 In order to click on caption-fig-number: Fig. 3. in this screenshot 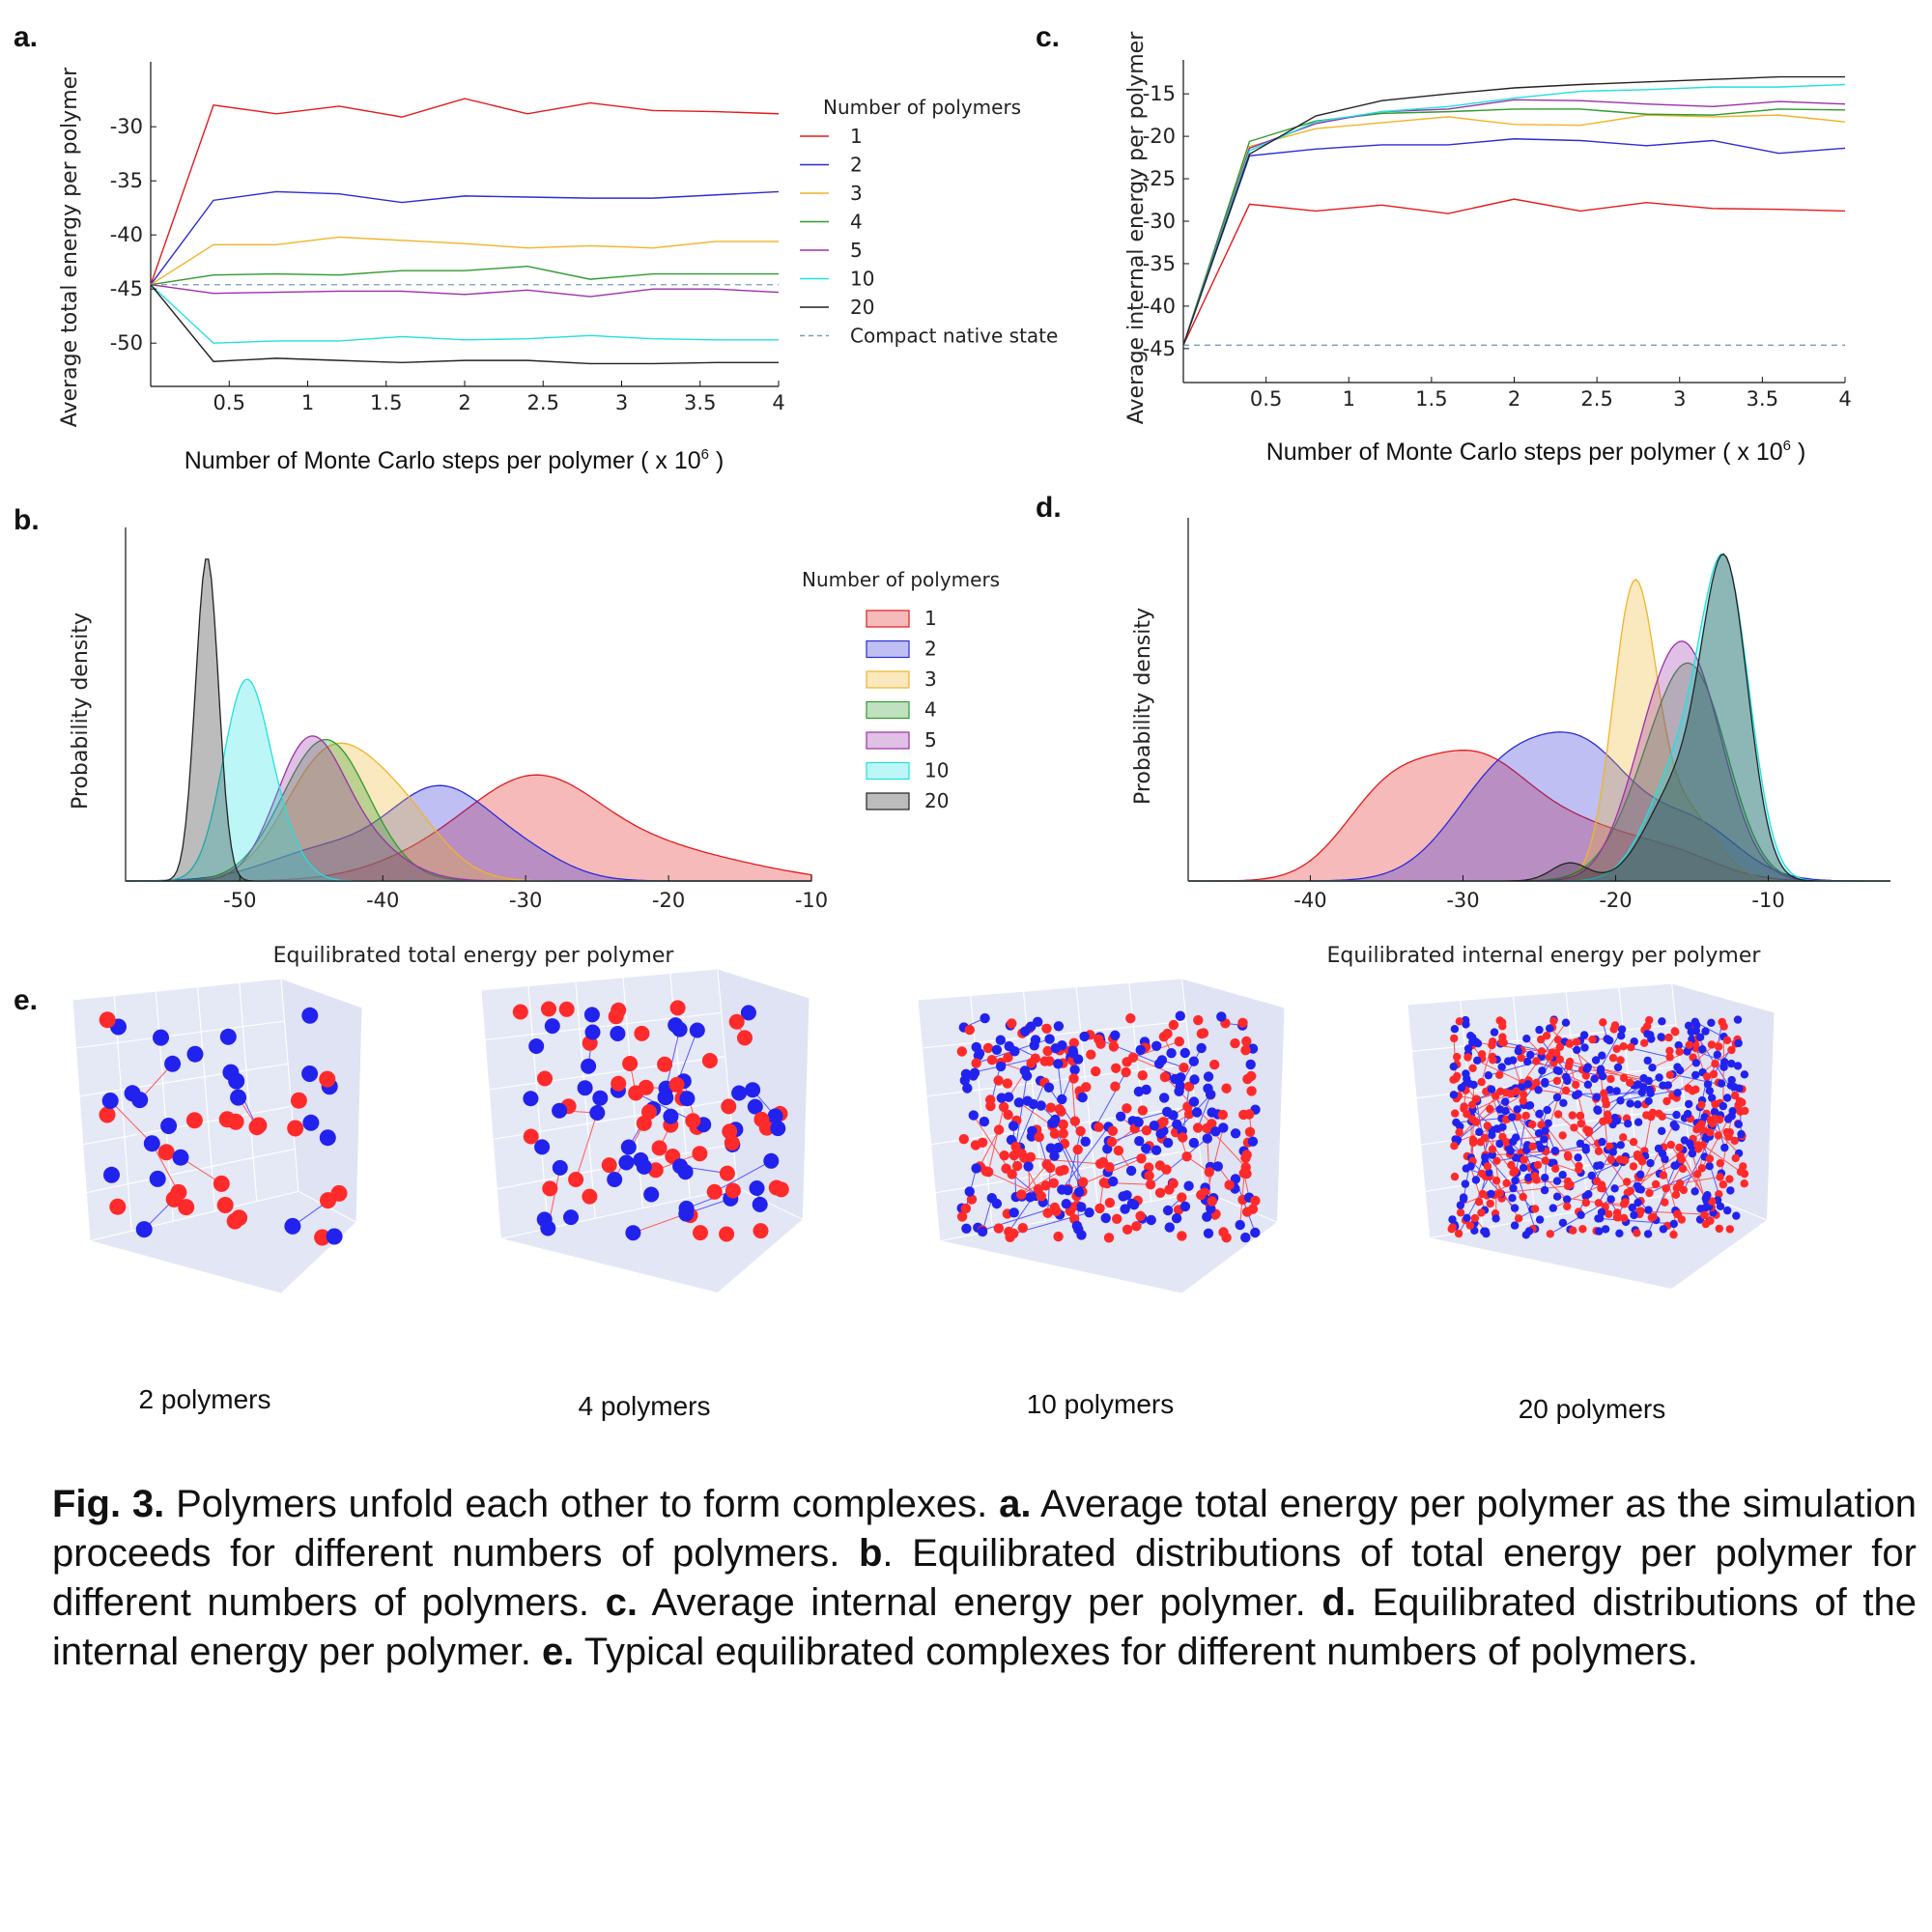, I will do `click(108, 1504)`.